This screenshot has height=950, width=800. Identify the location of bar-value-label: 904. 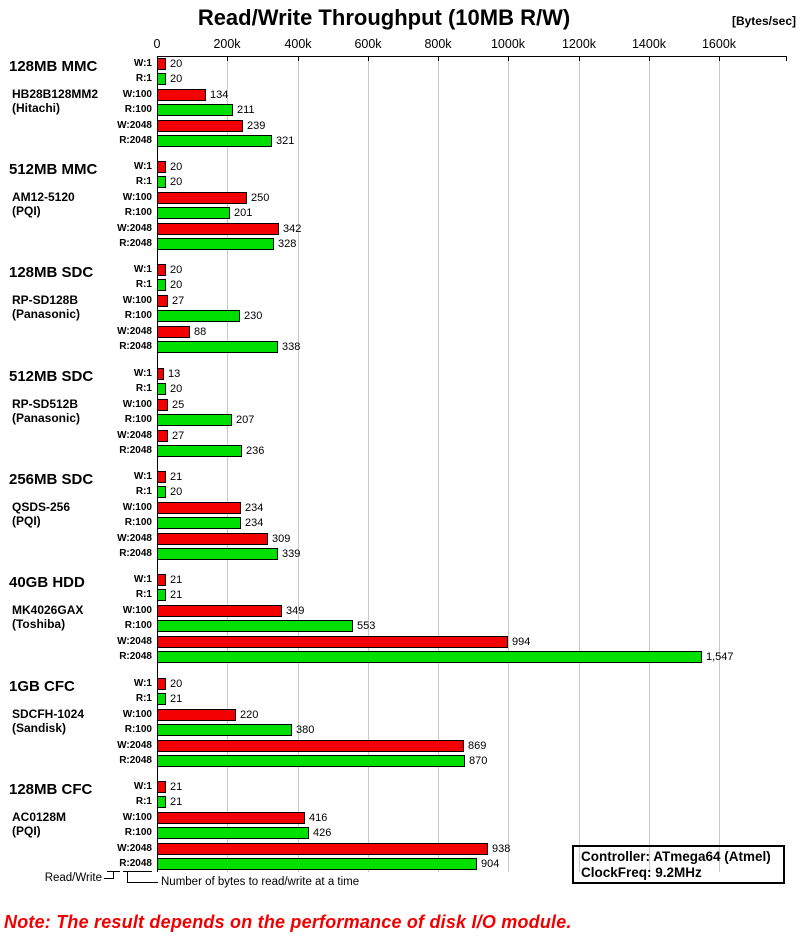
(490, 864).